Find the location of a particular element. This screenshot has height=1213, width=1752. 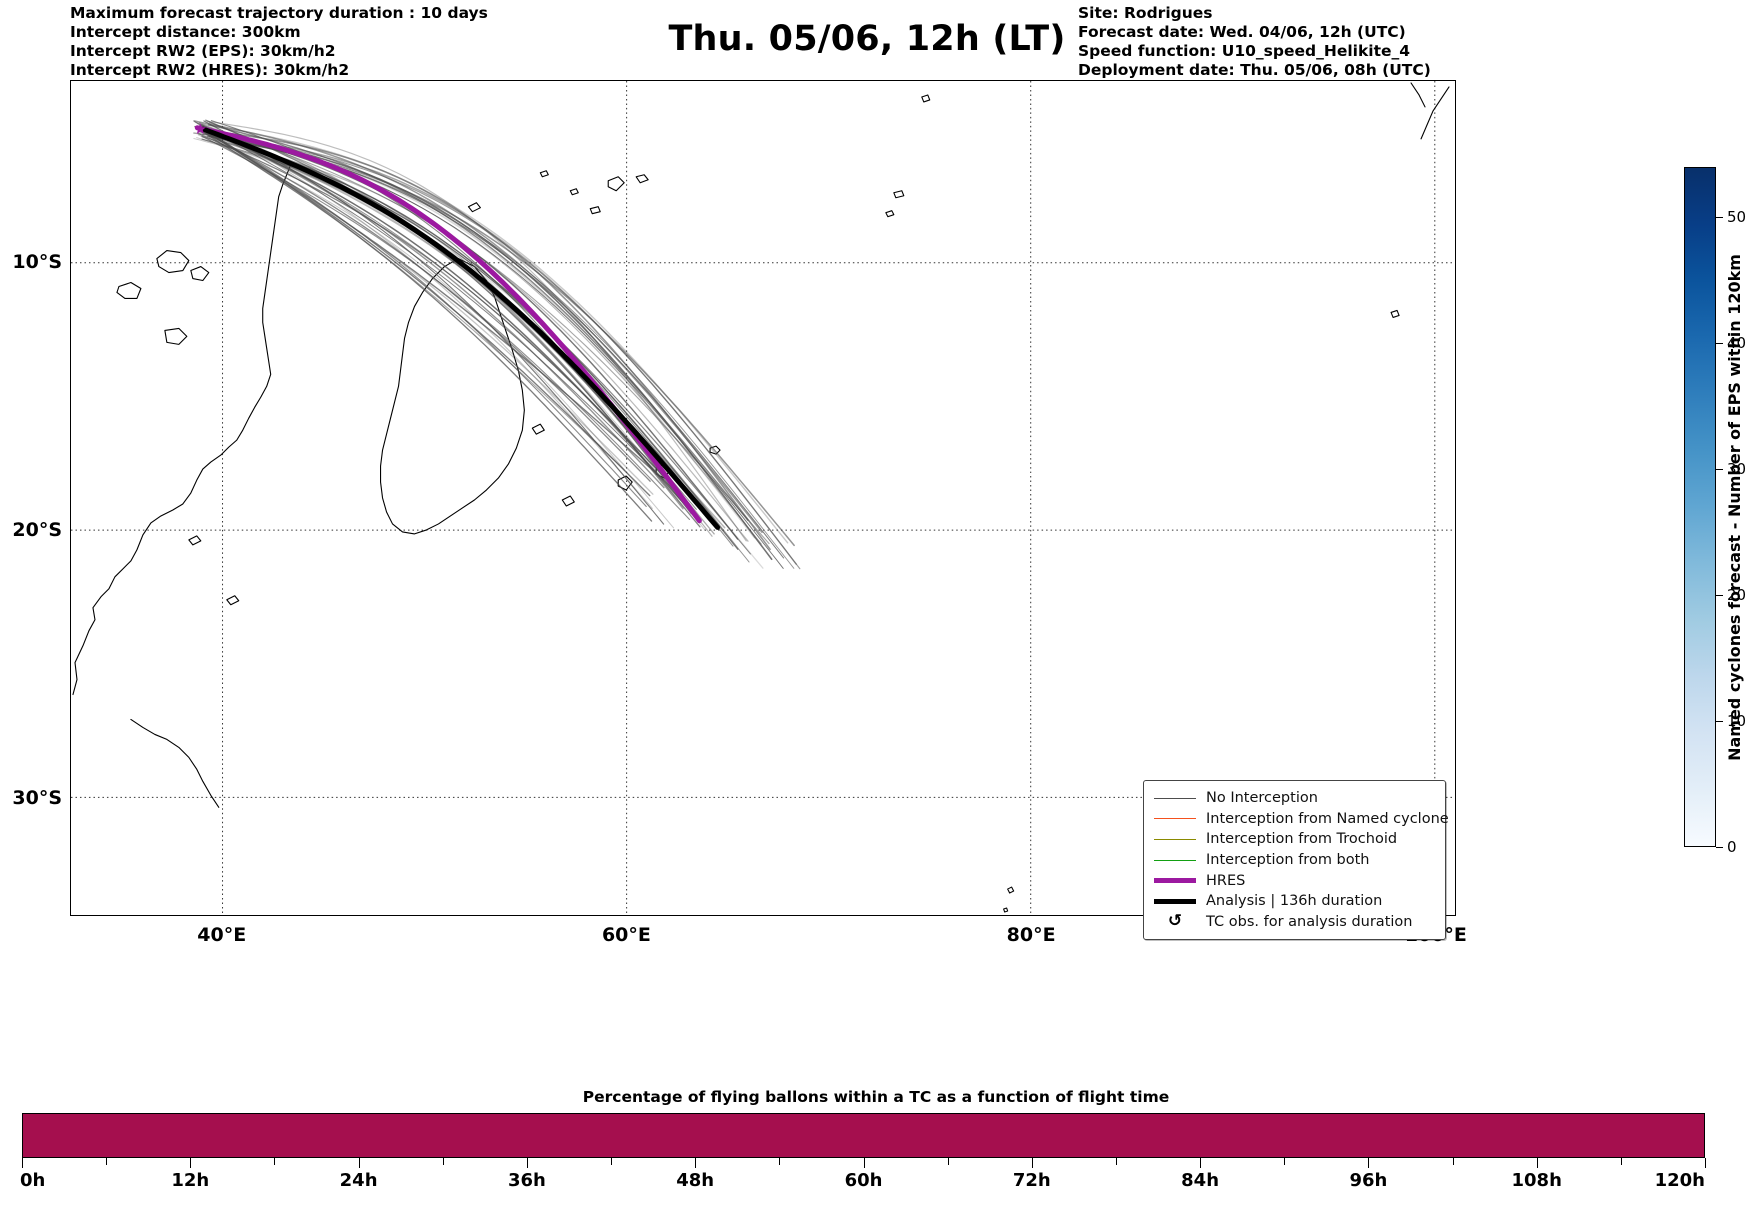

header-speed-function: Speed function: U10_speed_Helikite_4 is located at coordinates (1244, 50).